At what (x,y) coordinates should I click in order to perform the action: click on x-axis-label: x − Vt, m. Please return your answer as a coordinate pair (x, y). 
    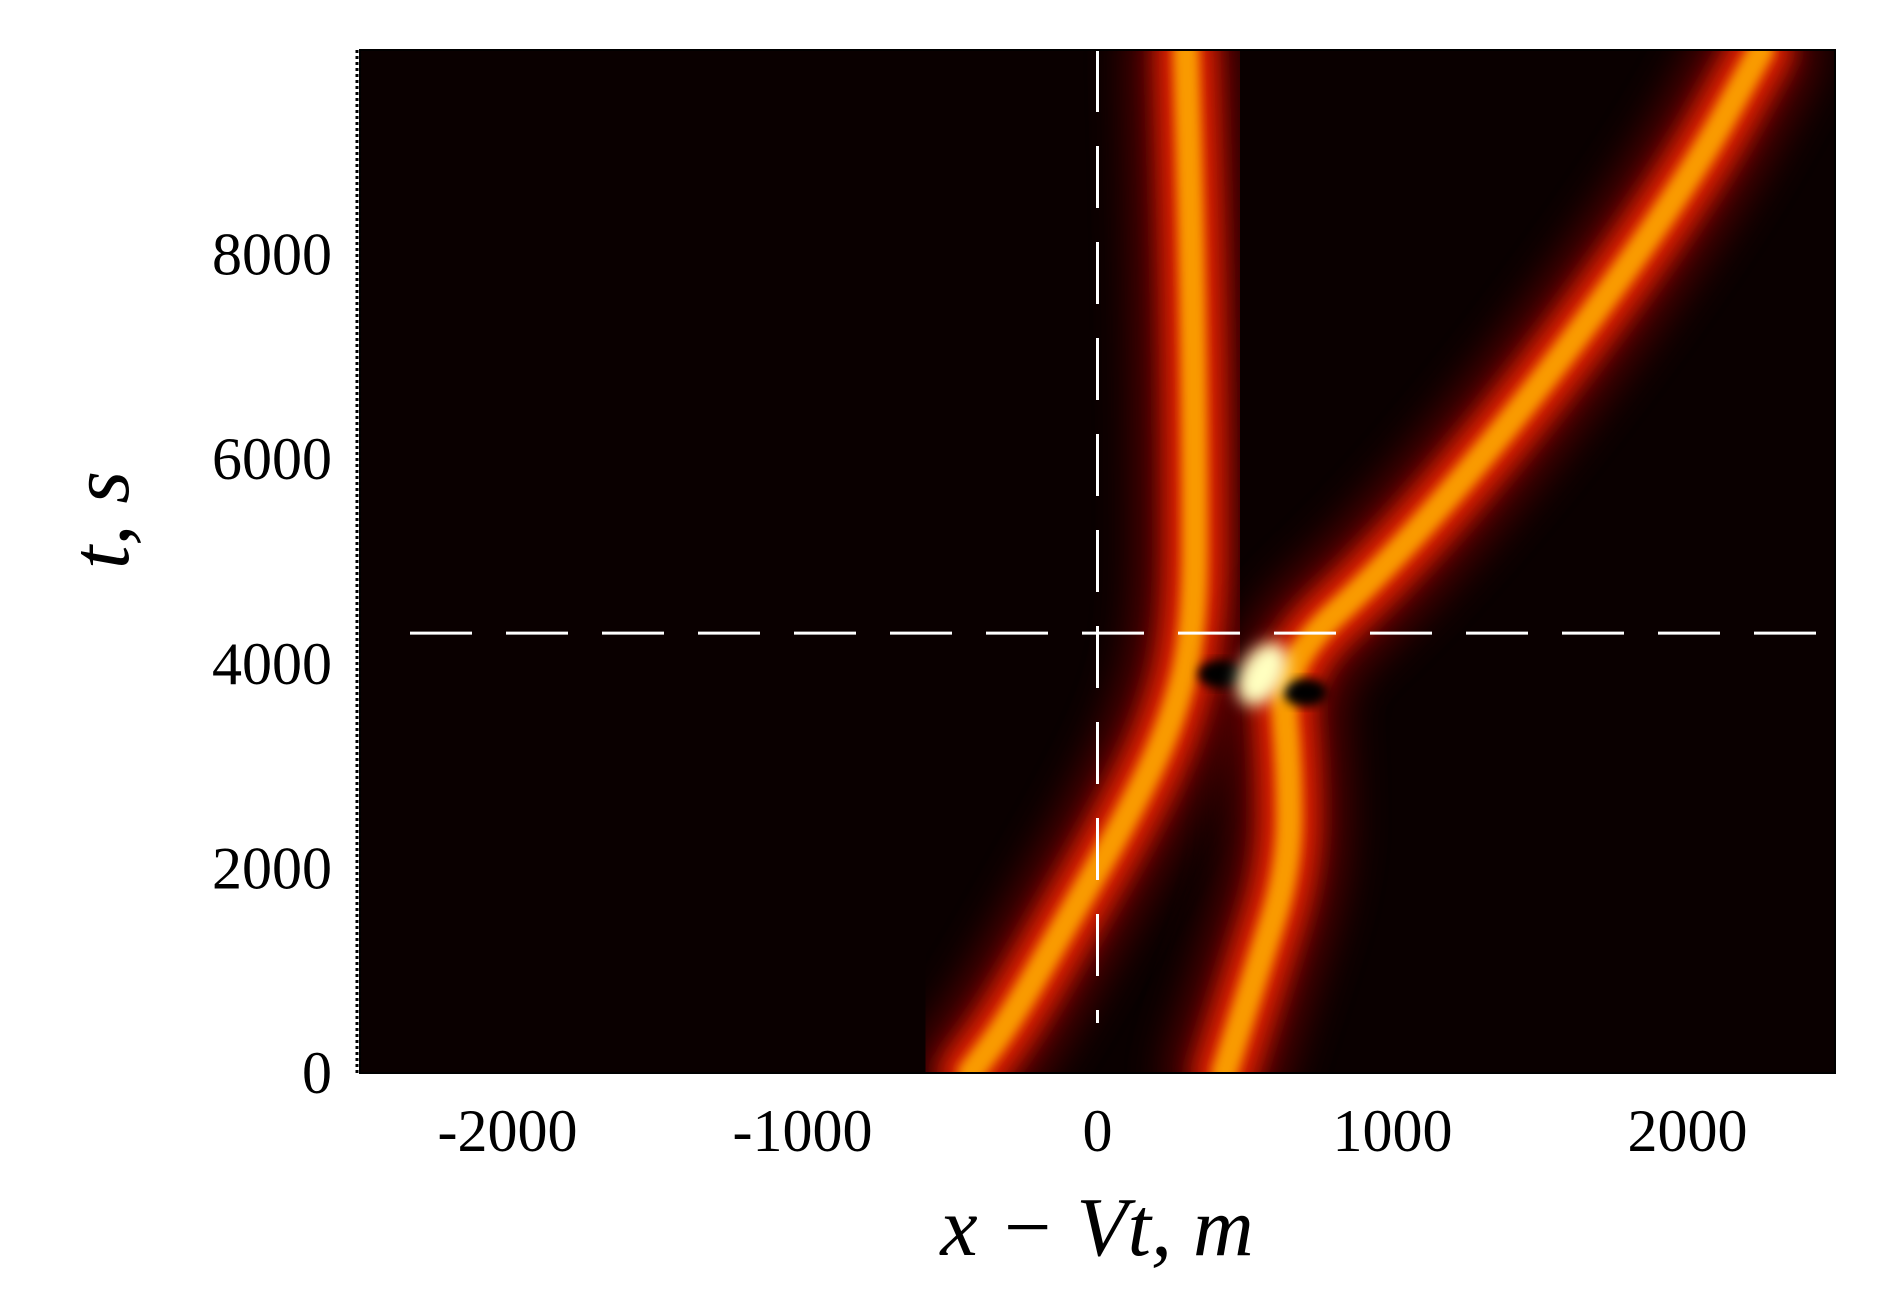
    Looking at the image, I should click on (1095, 1227).